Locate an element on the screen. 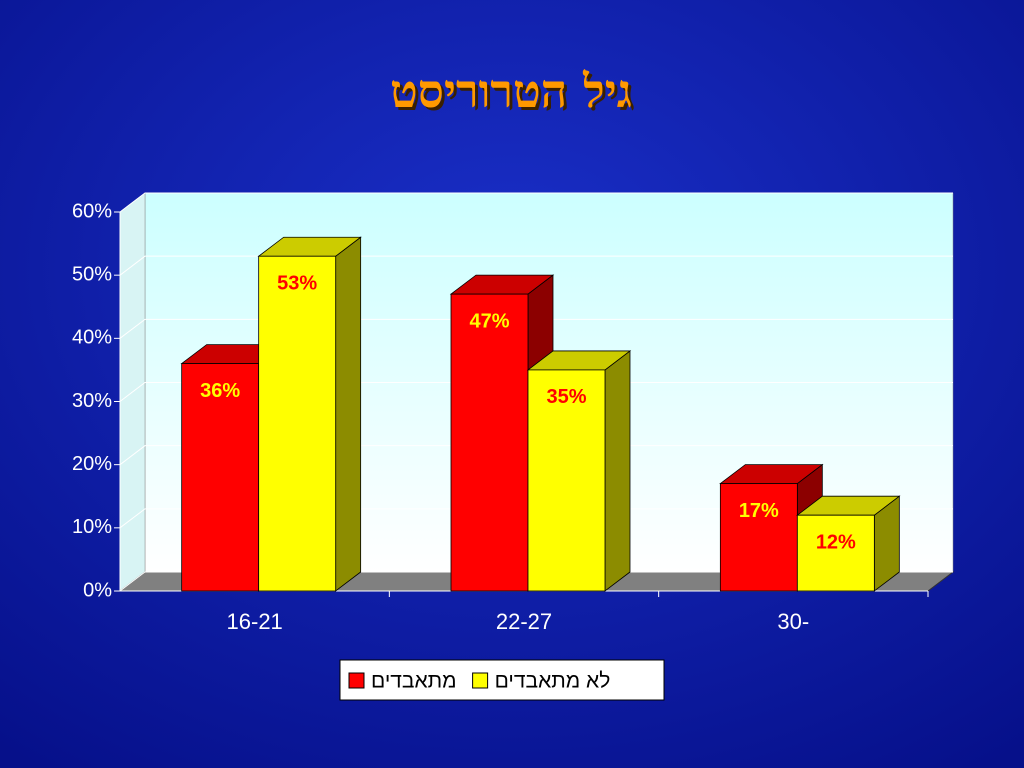 The image size is (1024, 768). x-tick-label: 22-27 is located at coordinates (524, 621).